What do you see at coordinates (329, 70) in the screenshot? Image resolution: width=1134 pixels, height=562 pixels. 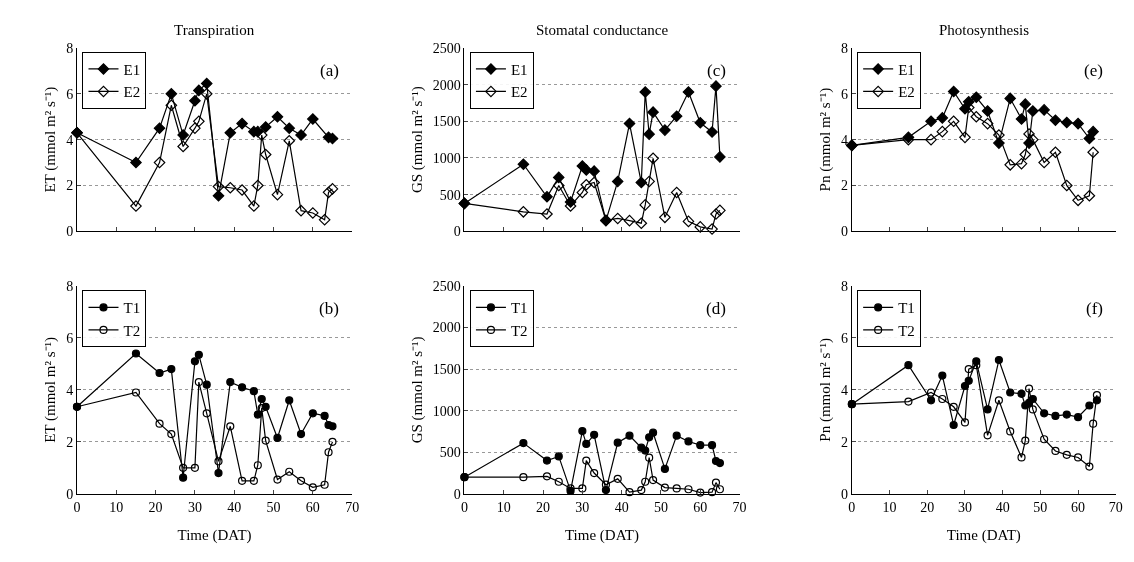 I see `annotation: (a)` at bounding box center [329, 70].